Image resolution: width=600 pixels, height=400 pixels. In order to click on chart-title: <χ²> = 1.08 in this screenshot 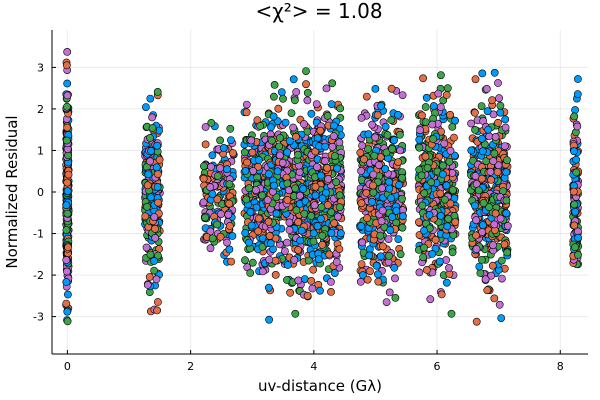, I will do `click(318, 11)`.